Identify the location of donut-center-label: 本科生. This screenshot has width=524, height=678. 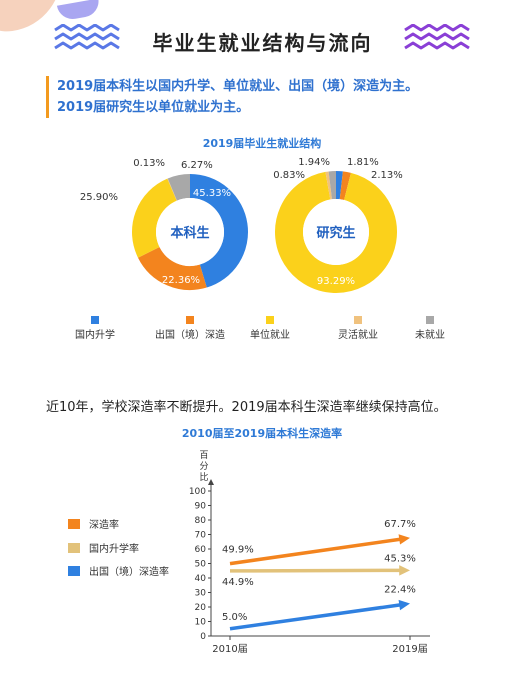
(189, 233).